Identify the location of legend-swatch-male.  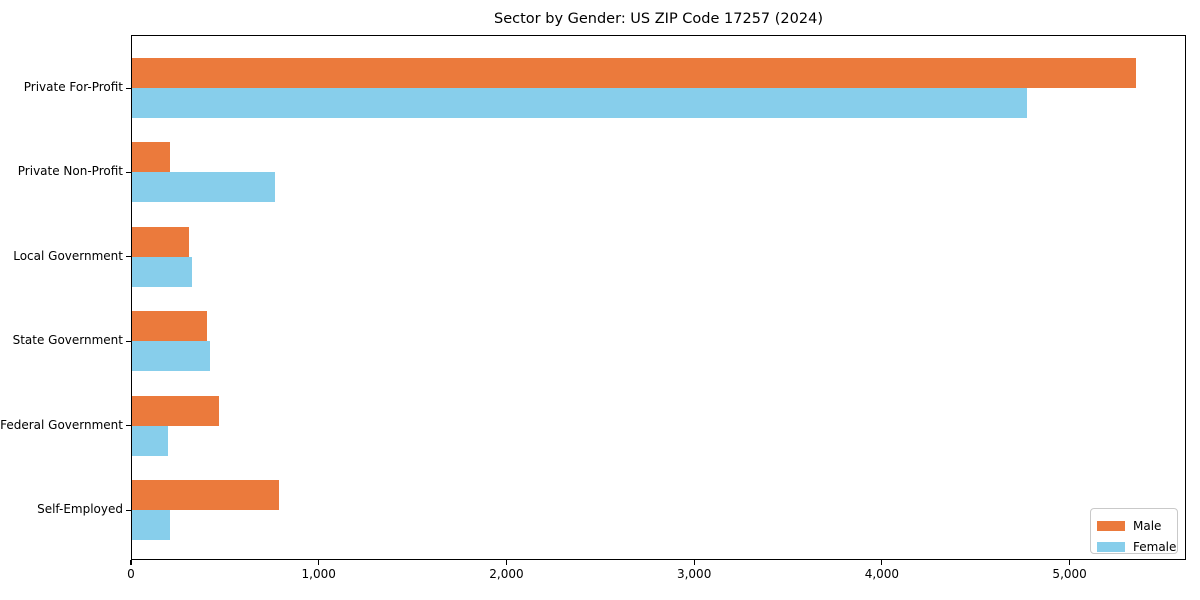
(1111, 525).